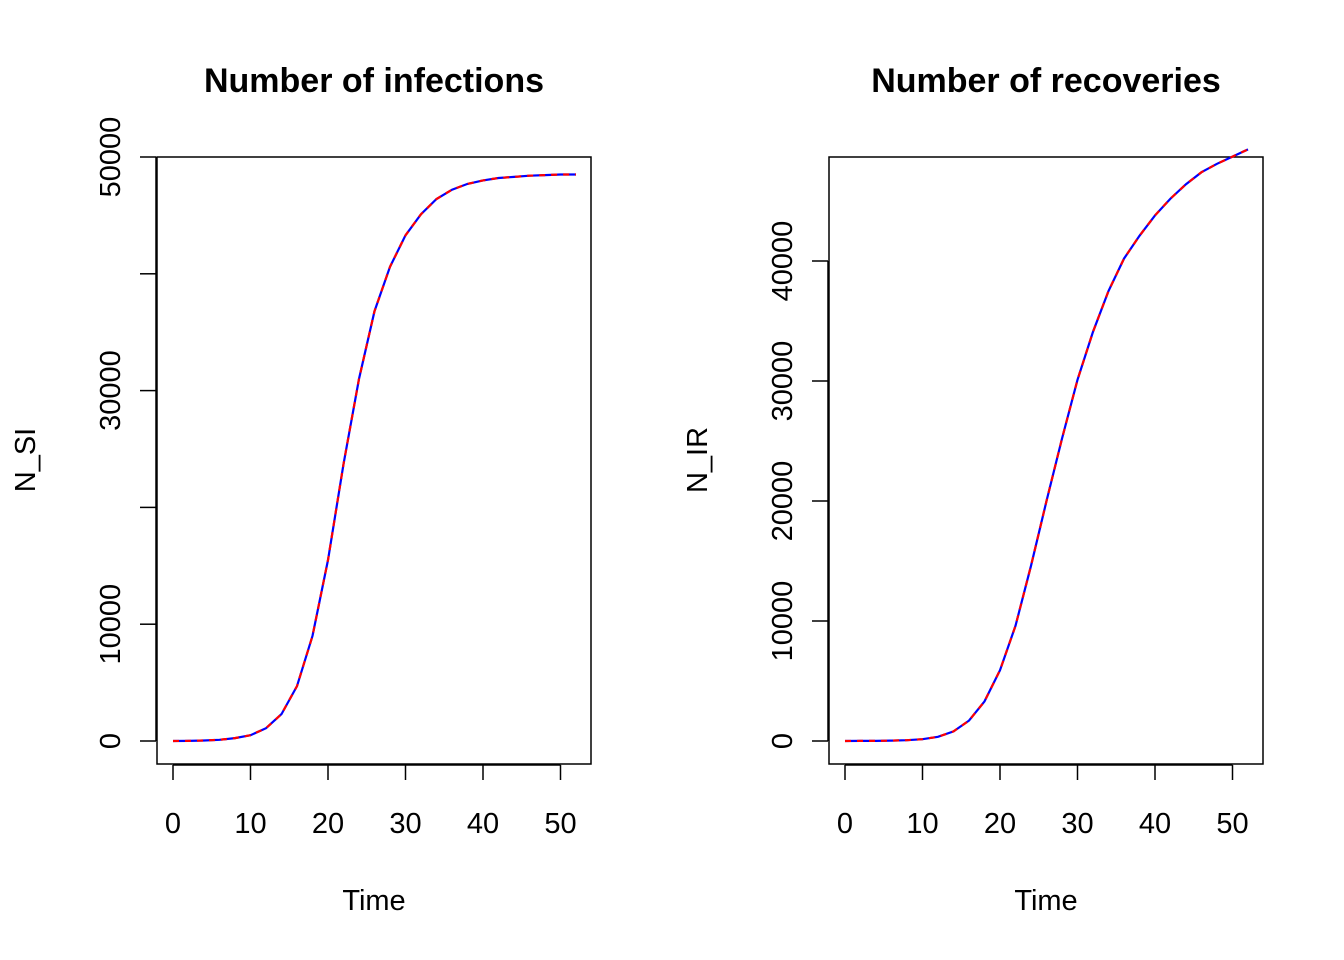 Image resolution: width=1344 pixels, height=960 pixels. Describe the element at coordinates (1046, 81) in the screenshot. I see `chart-title-recoveries: Number of recoveries` at that location.